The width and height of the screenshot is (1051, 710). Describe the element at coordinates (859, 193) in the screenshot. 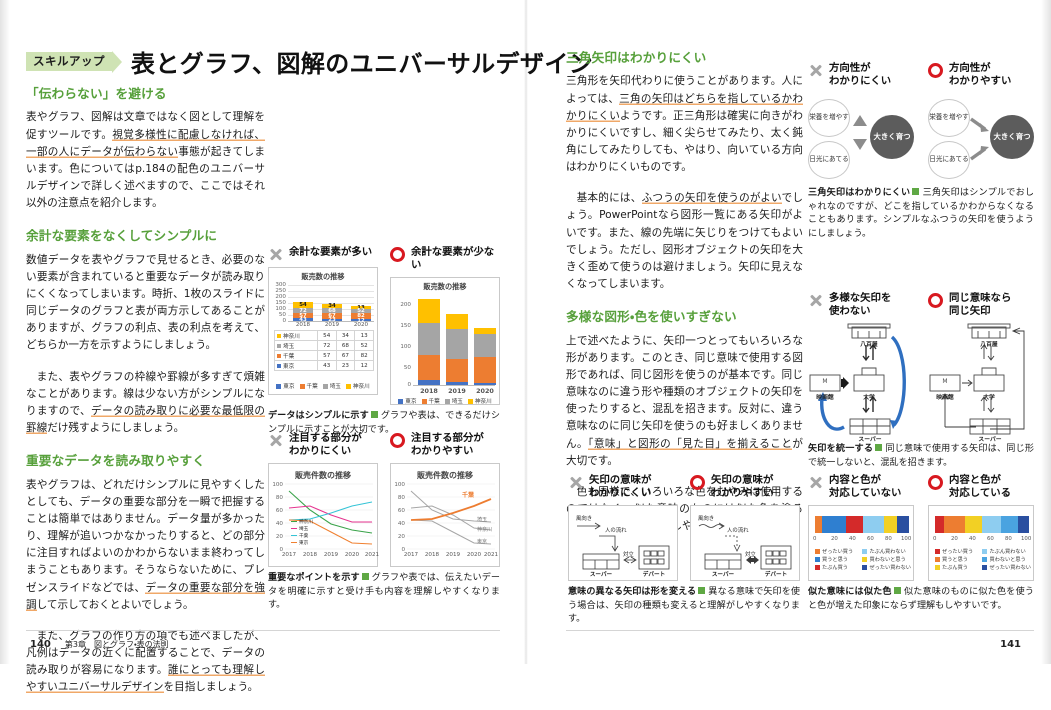

I see `caption-bold: 三角矢印はわかりにくい` at that location.